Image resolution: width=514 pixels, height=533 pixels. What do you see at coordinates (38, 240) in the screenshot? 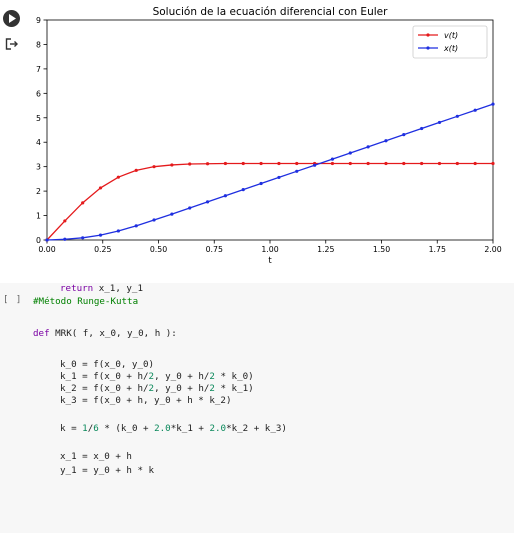
I see `y-tick-label: 0` at bounding box center [38, 240].